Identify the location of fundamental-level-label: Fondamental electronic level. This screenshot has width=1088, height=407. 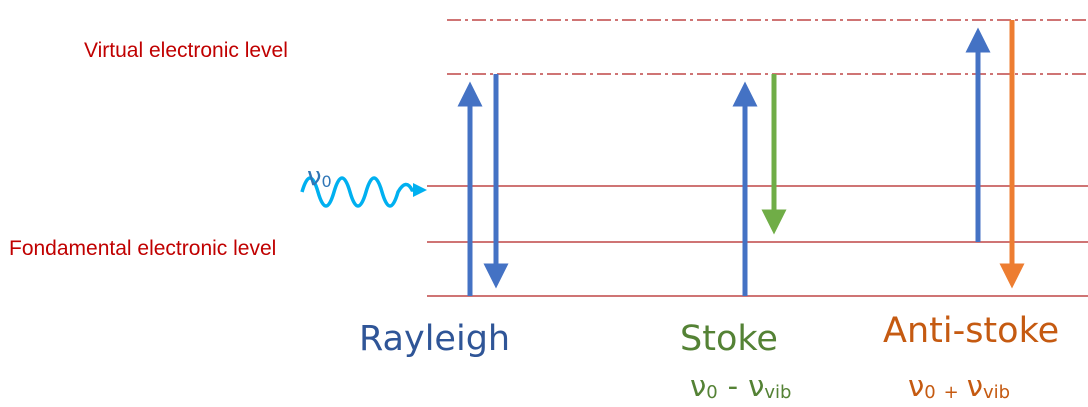
(142, 248).